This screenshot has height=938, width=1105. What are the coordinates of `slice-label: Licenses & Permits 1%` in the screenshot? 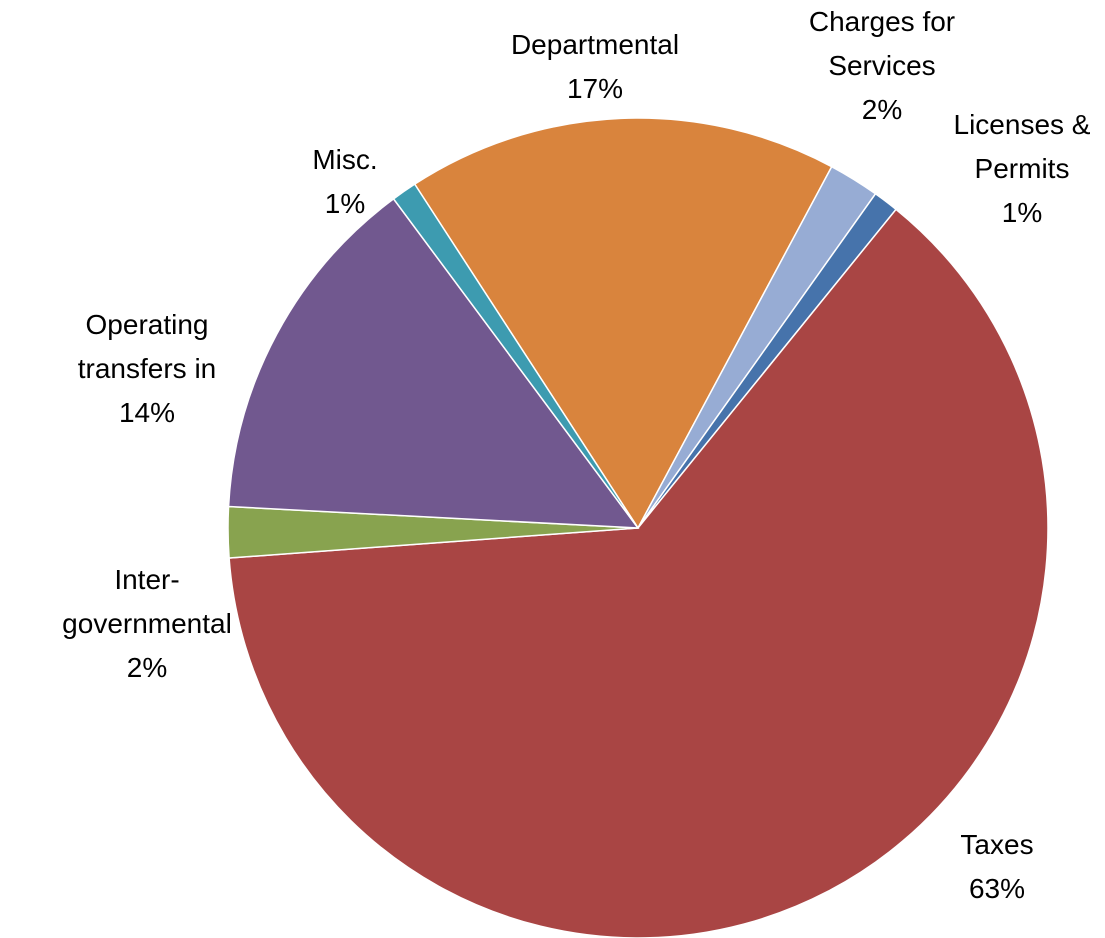 It's located at (1021, 169).